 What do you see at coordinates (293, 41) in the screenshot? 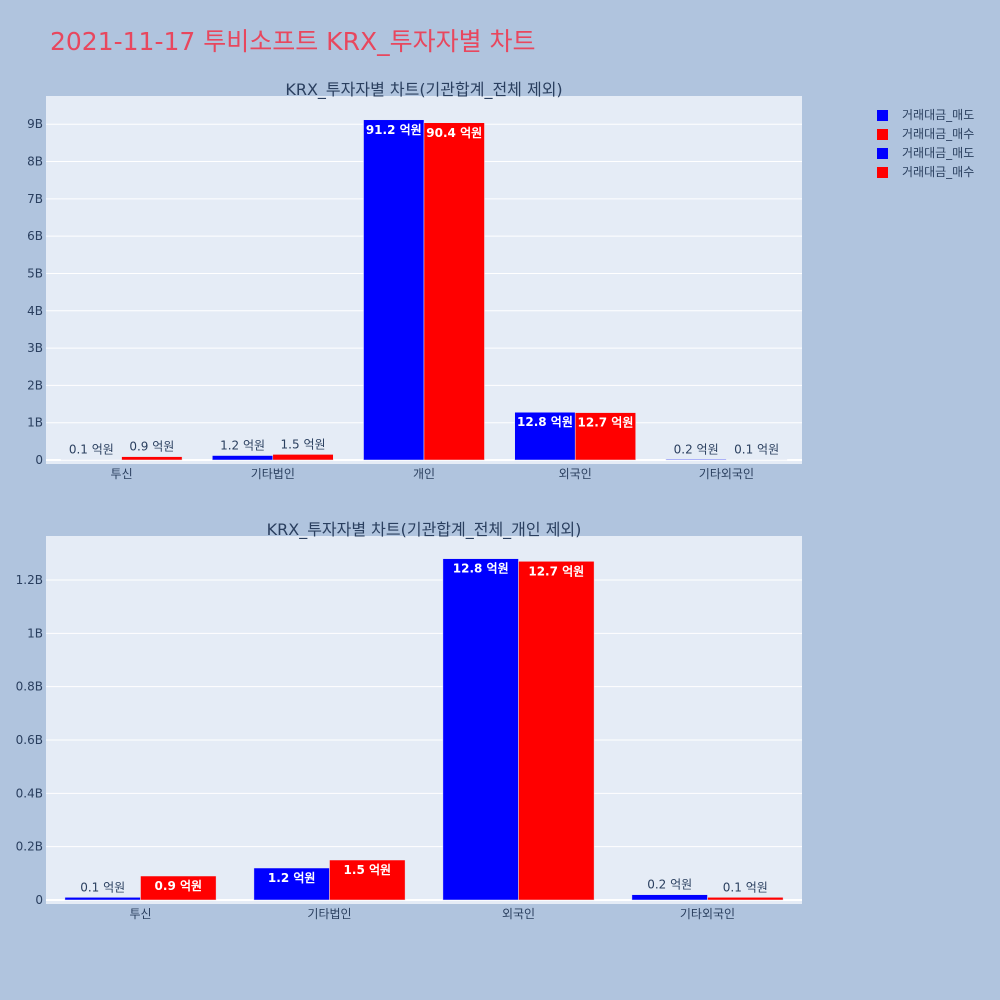
I see `page-title: 2021-11-17 투비소프트 KRX_투자자별 차트` at bounding box center [293, 41].